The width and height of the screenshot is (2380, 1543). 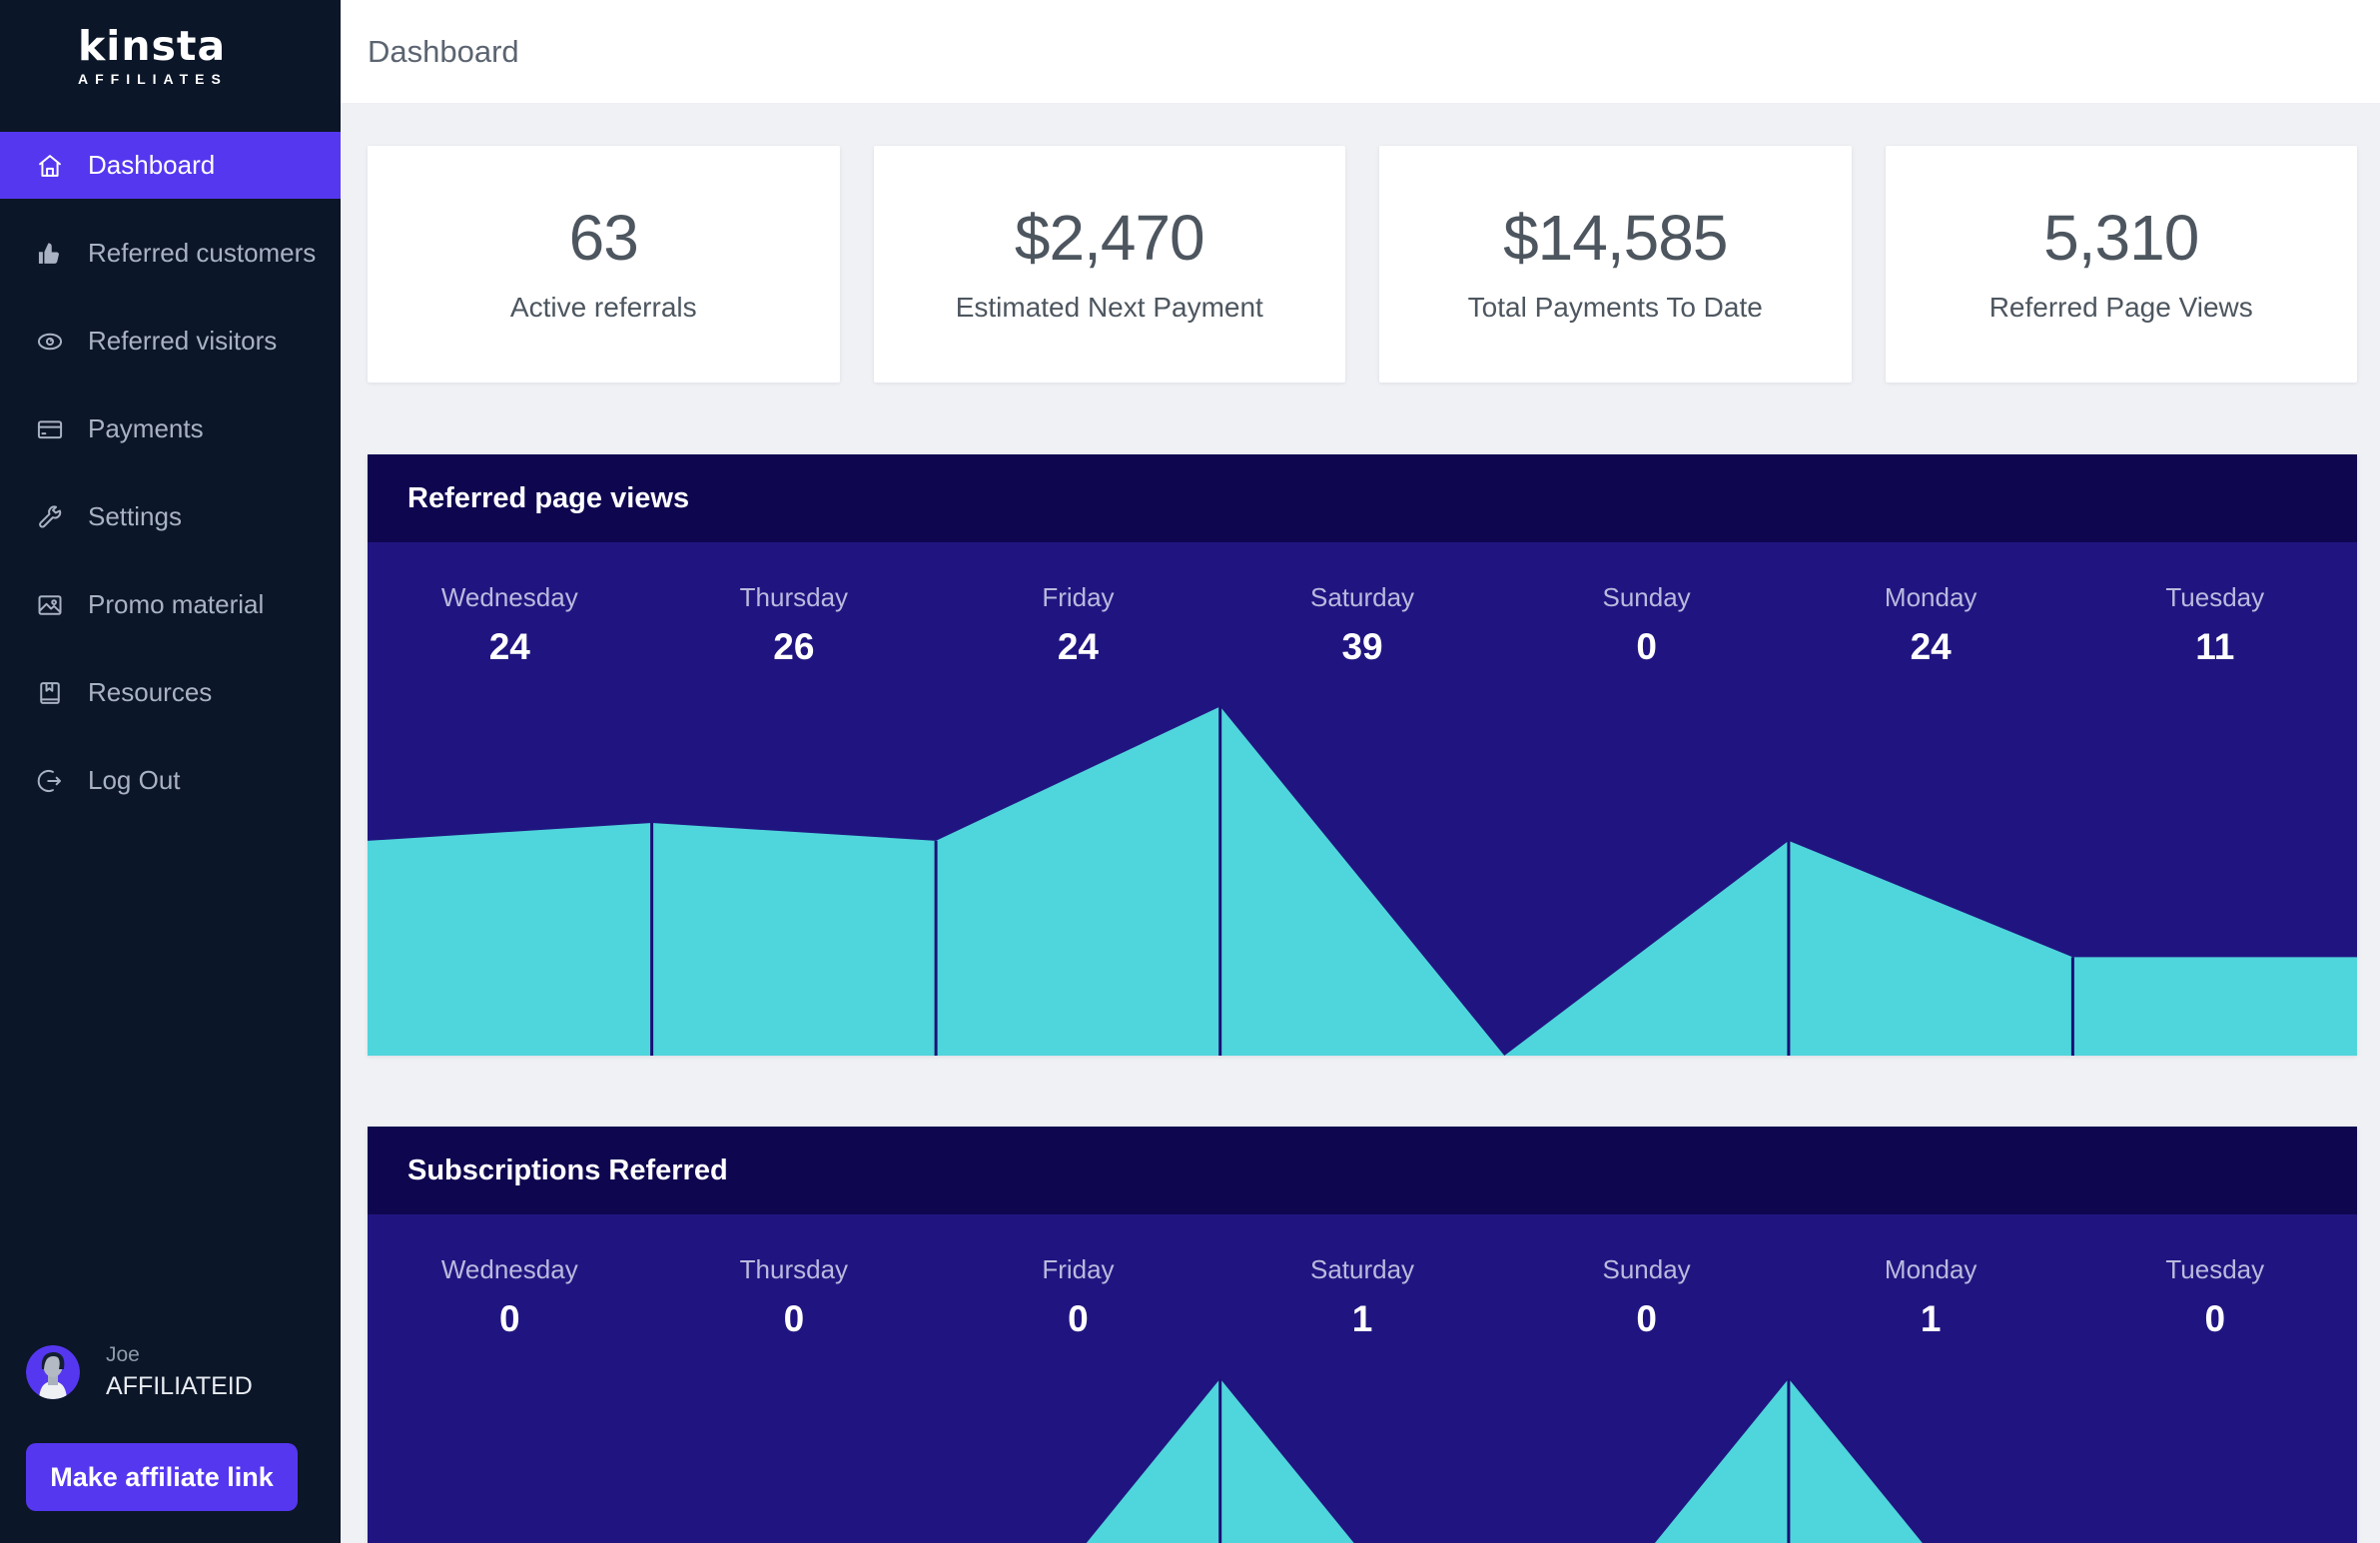 What do you see at coordinates (1360, 52) in the screenshot?
I see `topbar: Dashboard` at bounding box center [1360, 52].